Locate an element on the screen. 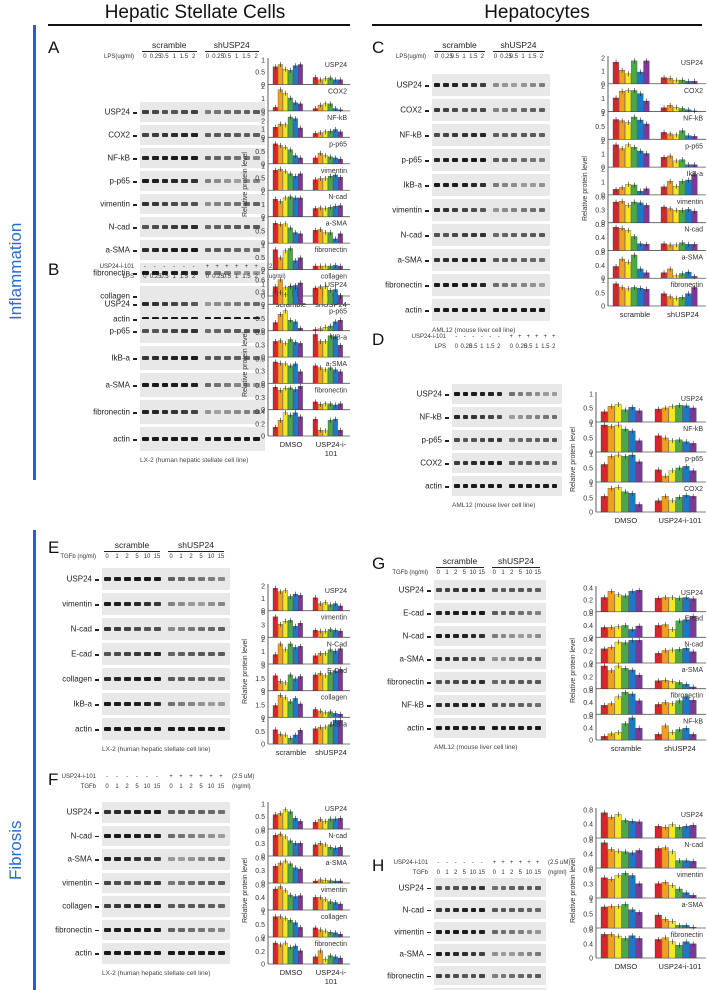  group-rule is located at coordinates (459, 51).